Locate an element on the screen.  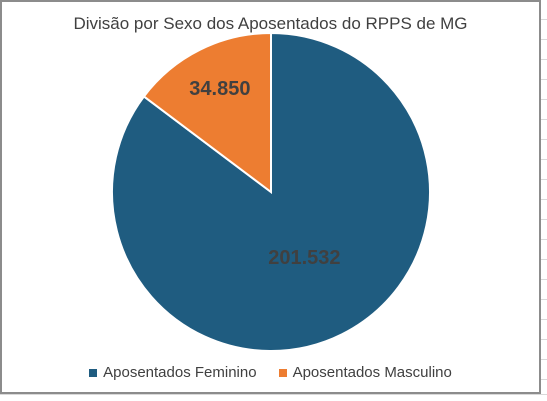
legend-item-masculino: Aposentados Masculino is located at coordinates (365, 372).